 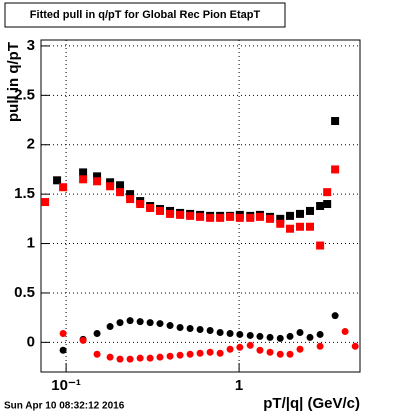 What do you see at coordinates (311, 403) in the screenshot?
I see `x-axis-label: pT/|q| (GeV/c)` at bounding box center [311, 403].